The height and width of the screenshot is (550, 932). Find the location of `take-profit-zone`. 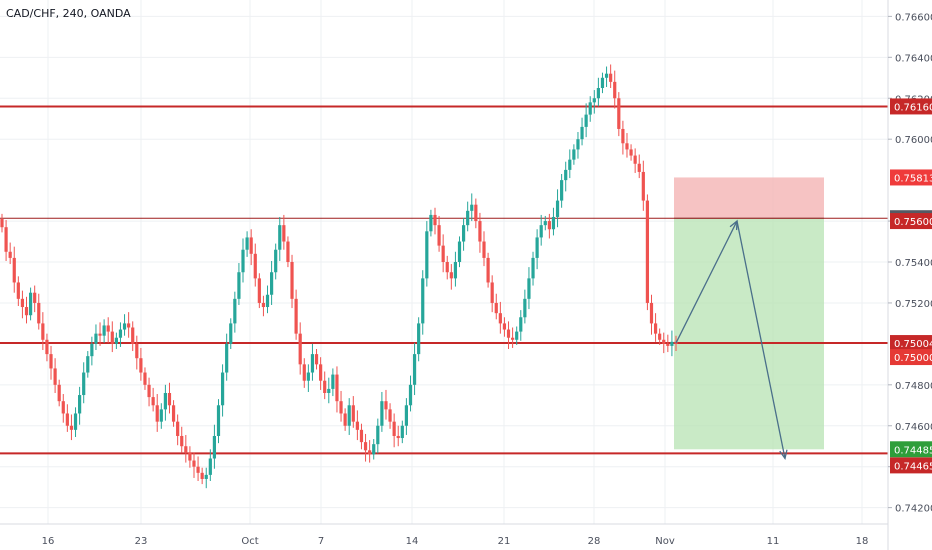

take-profit-zone is located at coordinates (749, 334).